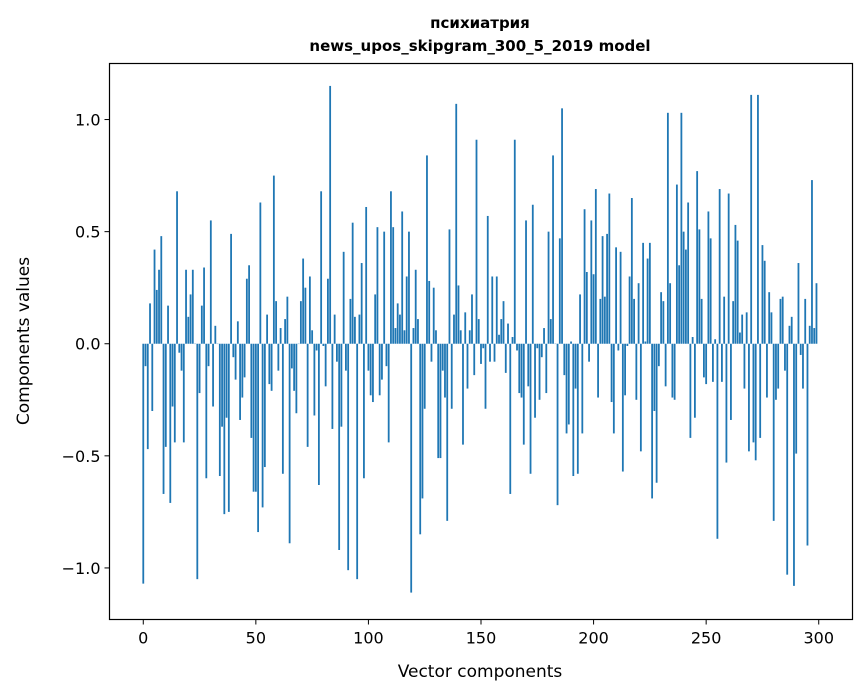 This screenshot has width=867, height=696. Describe the element at coordinates (706, 638) in the screenshot. I see `x-tick-label: 250` at that location.